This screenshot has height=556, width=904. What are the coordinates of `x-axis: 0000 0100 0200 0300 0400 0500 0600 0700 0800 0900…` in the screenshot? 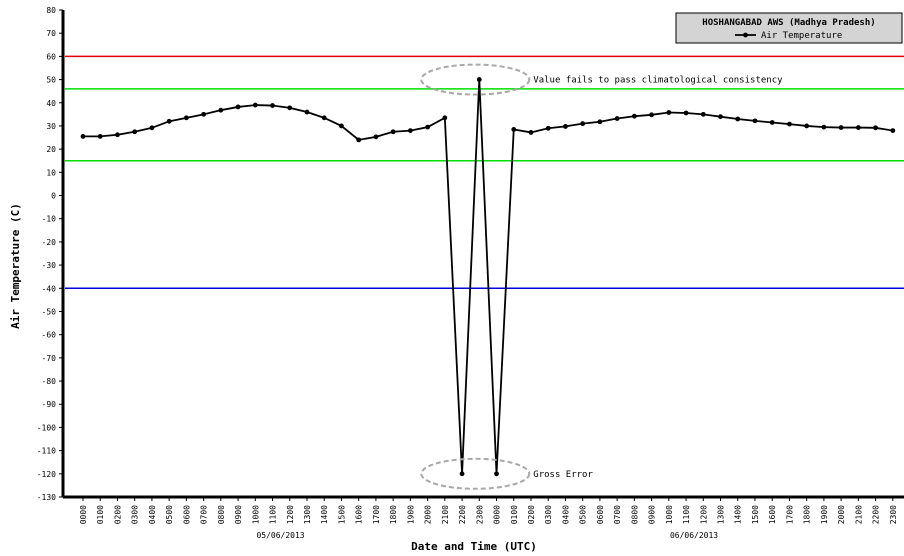 It's located at (488, 518).